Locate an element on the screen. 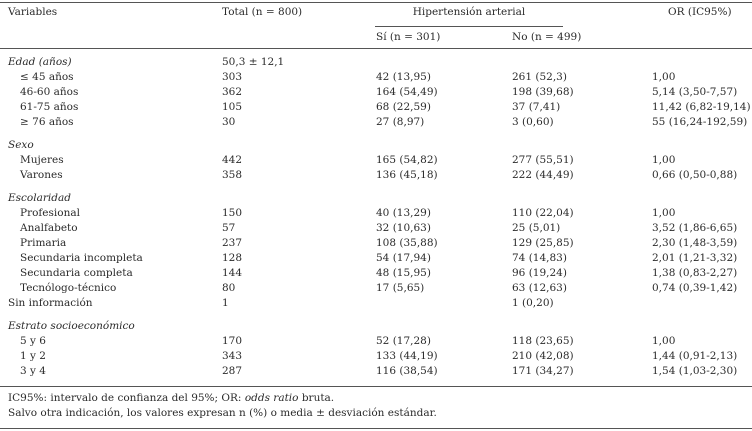  cell: 57 is located at coordinates (229, 228).